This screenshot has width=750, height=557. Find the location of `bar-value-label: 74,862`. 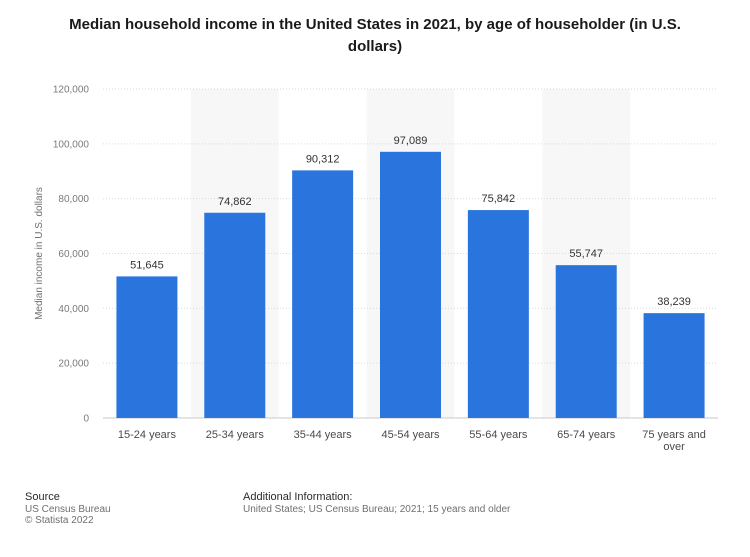

bar-value-label: 74,862 is located at coordinates (235, 202).